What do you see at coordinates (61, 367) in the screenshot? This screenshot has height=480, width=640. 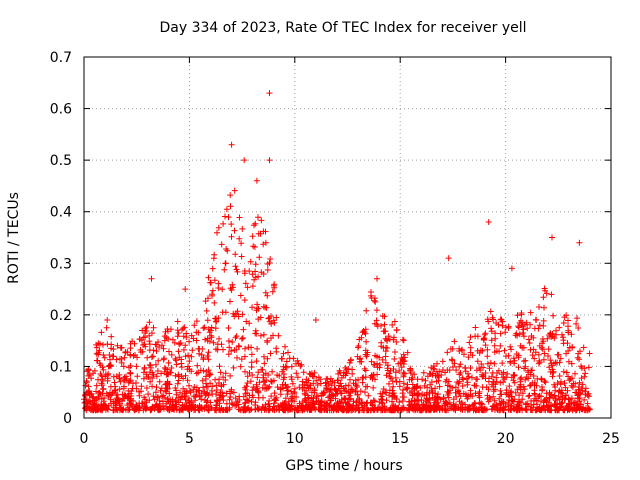 I see `y-tick-label: 0.1` at bounding box center [61, 367].